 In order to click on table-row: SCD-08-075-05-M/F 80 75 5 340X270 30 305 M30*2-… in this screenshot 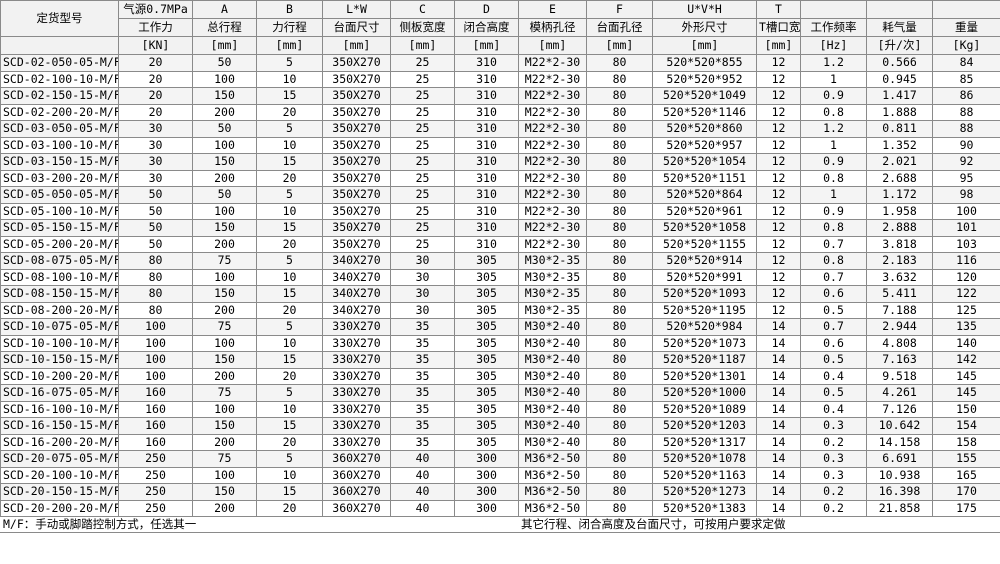, I will do `click(500, 261)`.